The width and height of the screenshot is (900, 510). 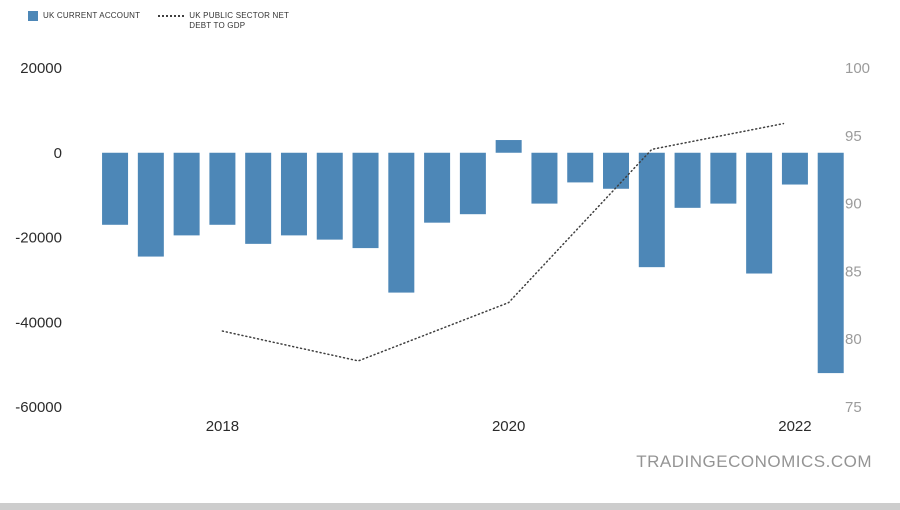 I want to click on bar-2021-Q3, so click(x=723, y=178).